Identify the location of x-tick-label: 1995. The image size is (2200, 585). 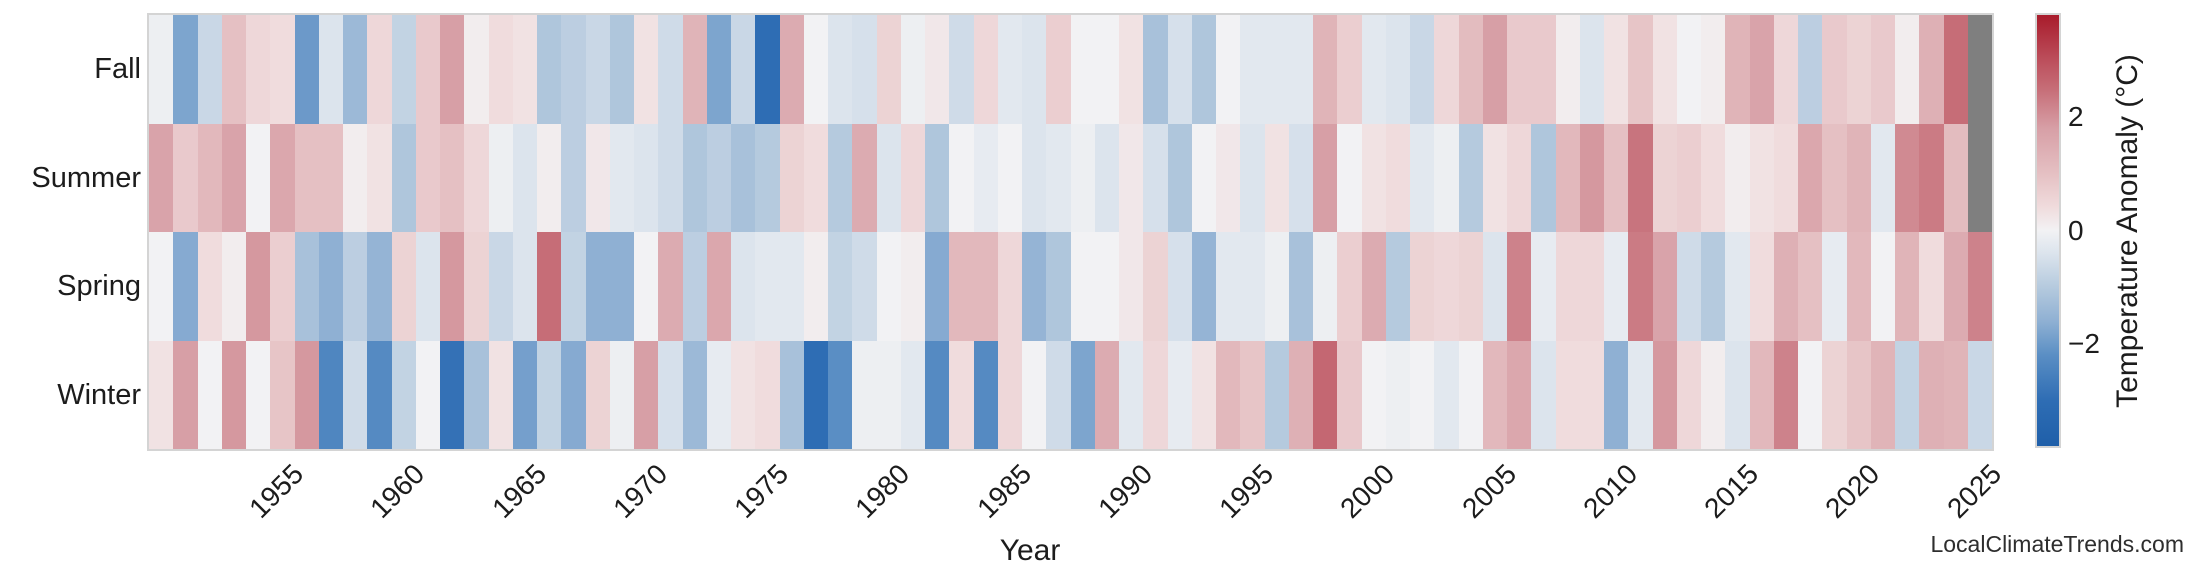
(1246, 491).